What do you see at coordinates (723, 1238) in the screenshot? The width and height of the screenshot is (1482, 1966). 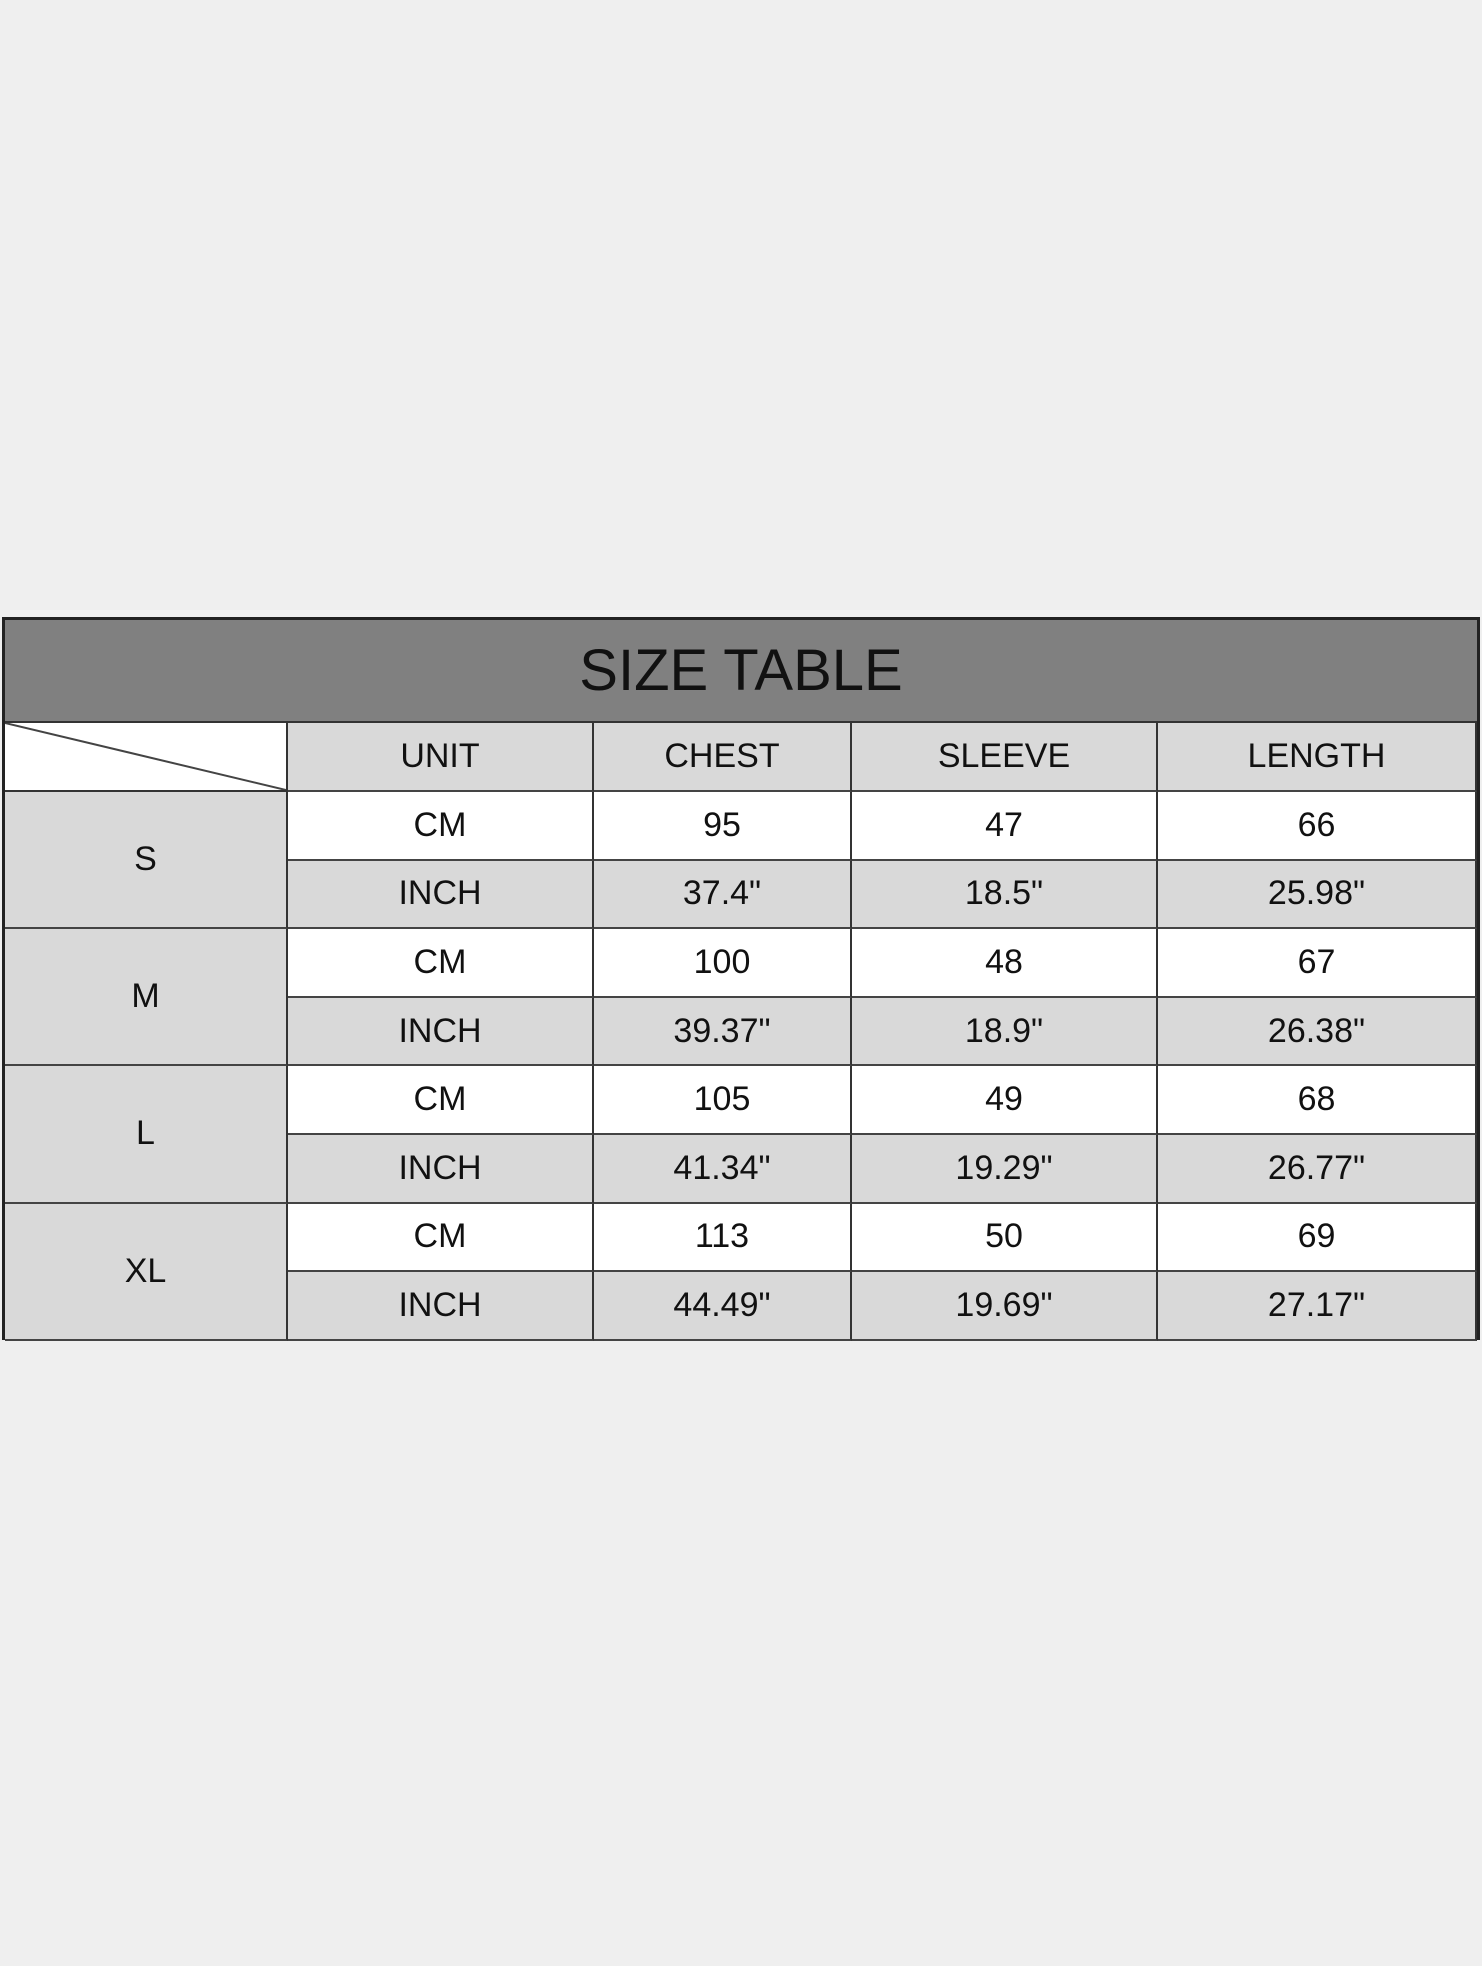 I see `value-cell: 113` at bounding box center [723, 1238].